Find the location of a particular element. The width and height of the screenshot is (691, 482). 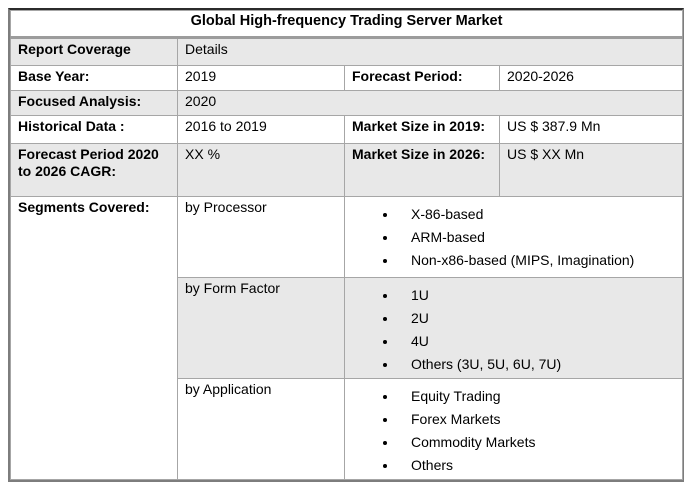

market-size-2026-value: US $ XX Mn is located at coordinates (591, 170).